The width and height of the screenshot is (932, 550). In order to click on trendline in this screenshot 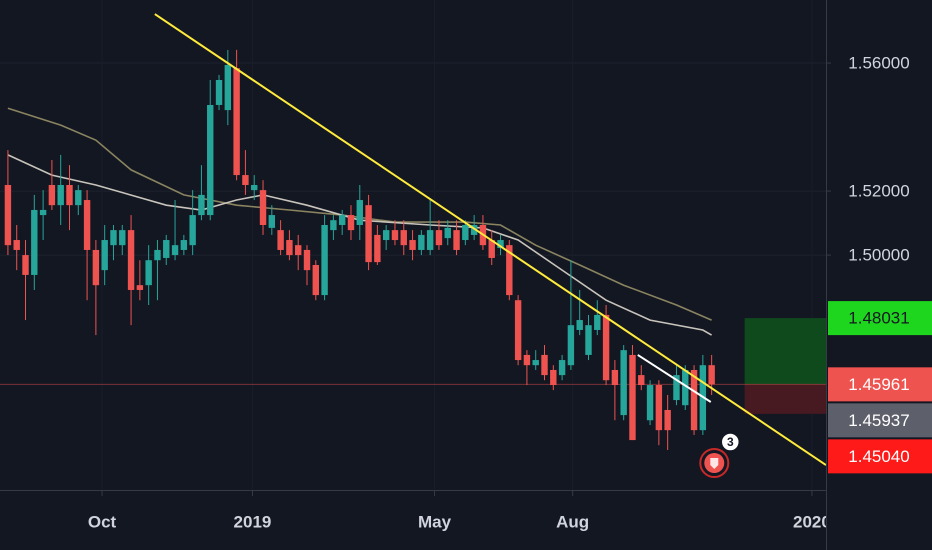, I will do `click(674, 378)`.